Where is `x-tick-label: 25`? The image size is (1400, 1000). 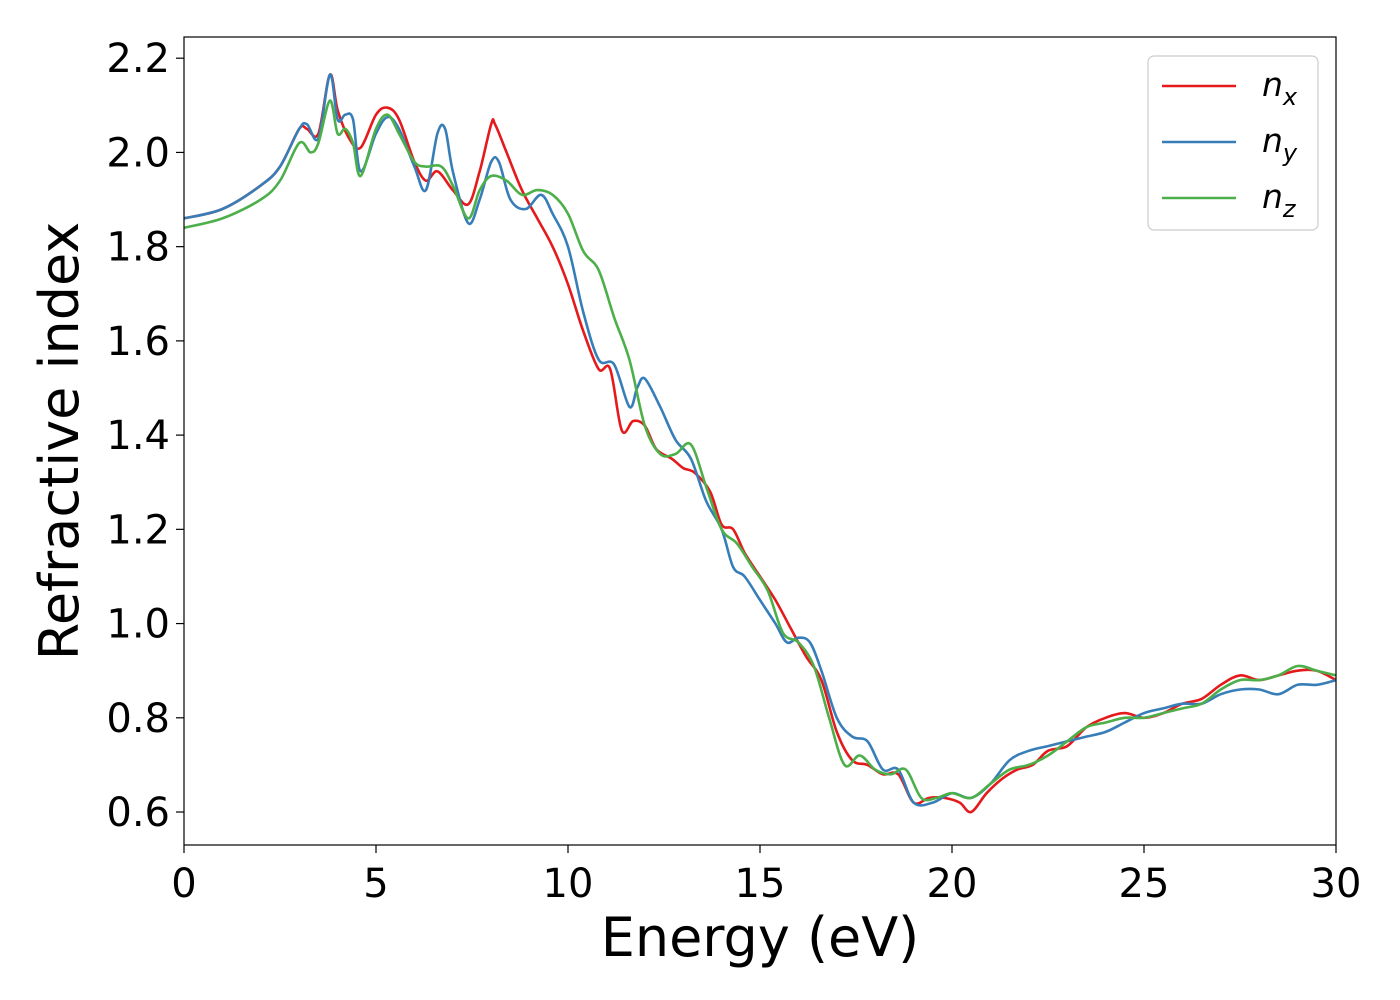
x-tick-label: 25 is located at coordinates (1144, 884).